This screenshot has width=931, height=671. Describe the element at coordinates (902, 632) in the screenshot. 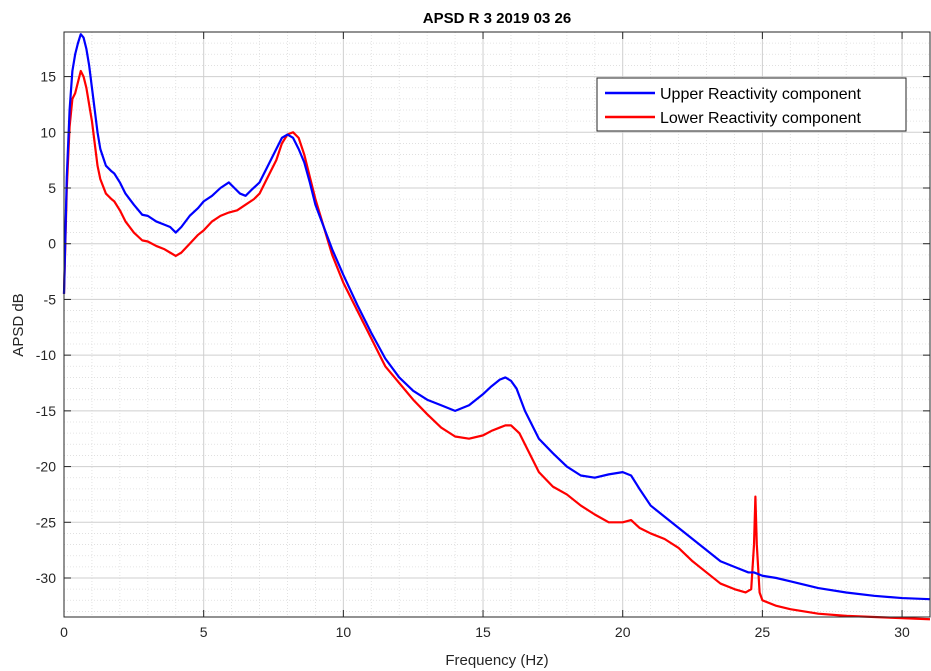

I see `x-tick-label: 30` at that location.